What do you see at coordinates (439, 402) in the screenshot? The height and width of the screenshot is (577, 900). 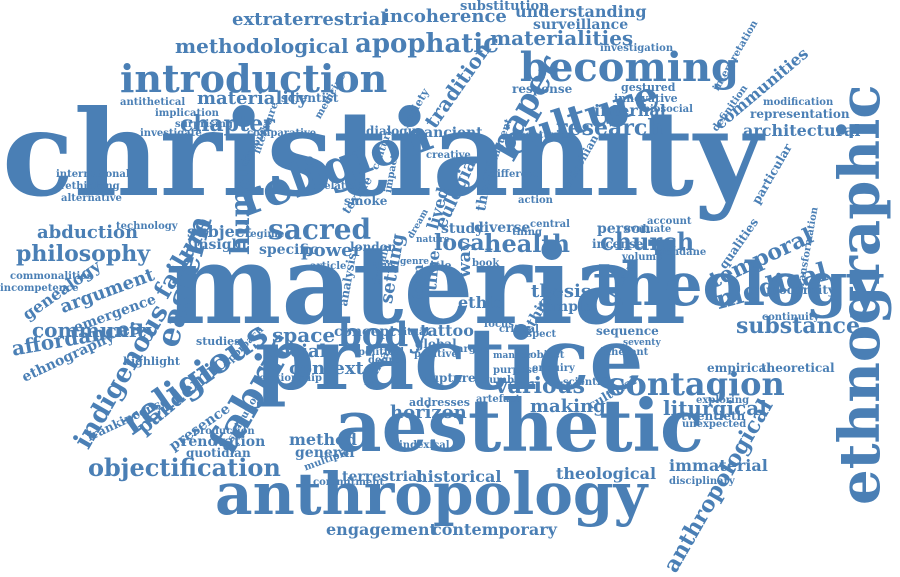 I see `cloud-word: addresses` at bounding box center [439, 402].